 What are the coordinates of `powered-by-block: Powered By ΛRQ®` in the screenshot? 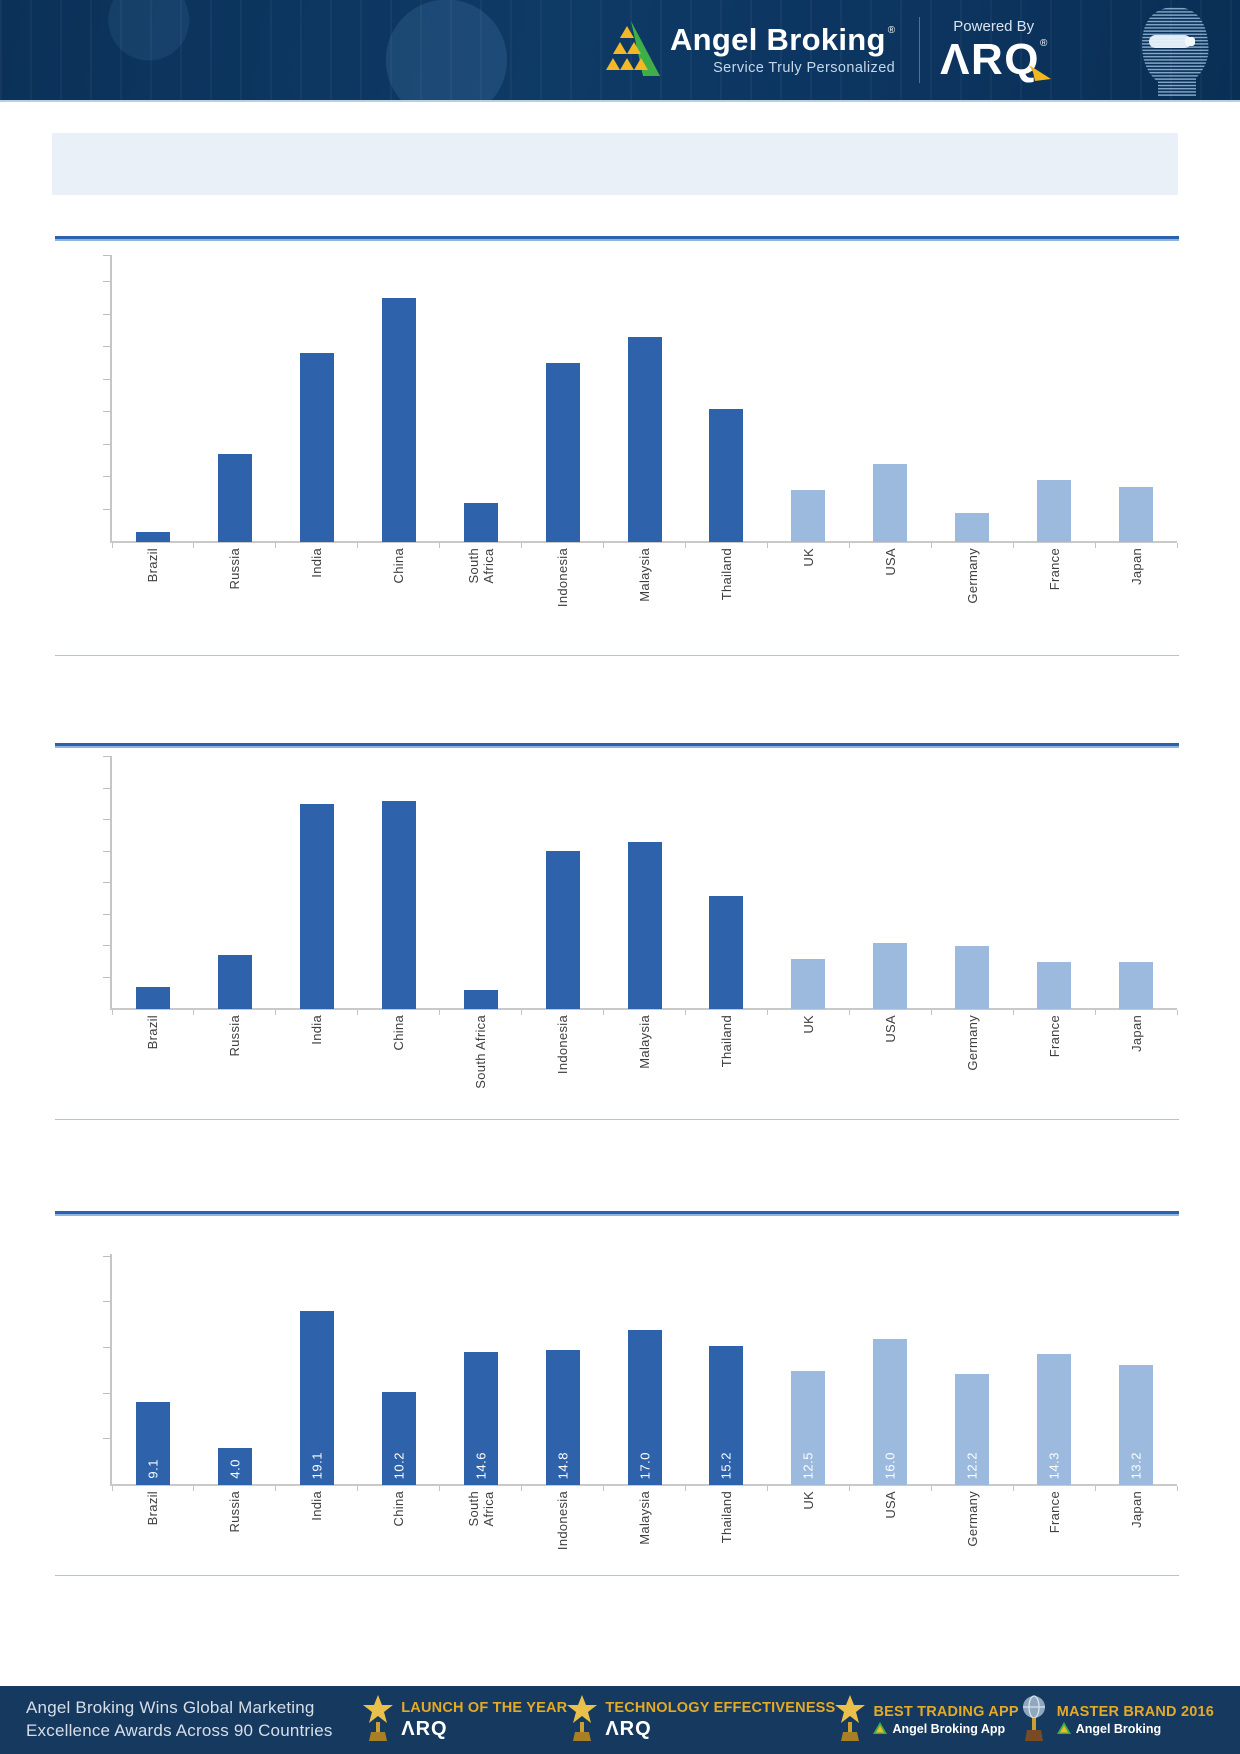 It's located at (996, 50).